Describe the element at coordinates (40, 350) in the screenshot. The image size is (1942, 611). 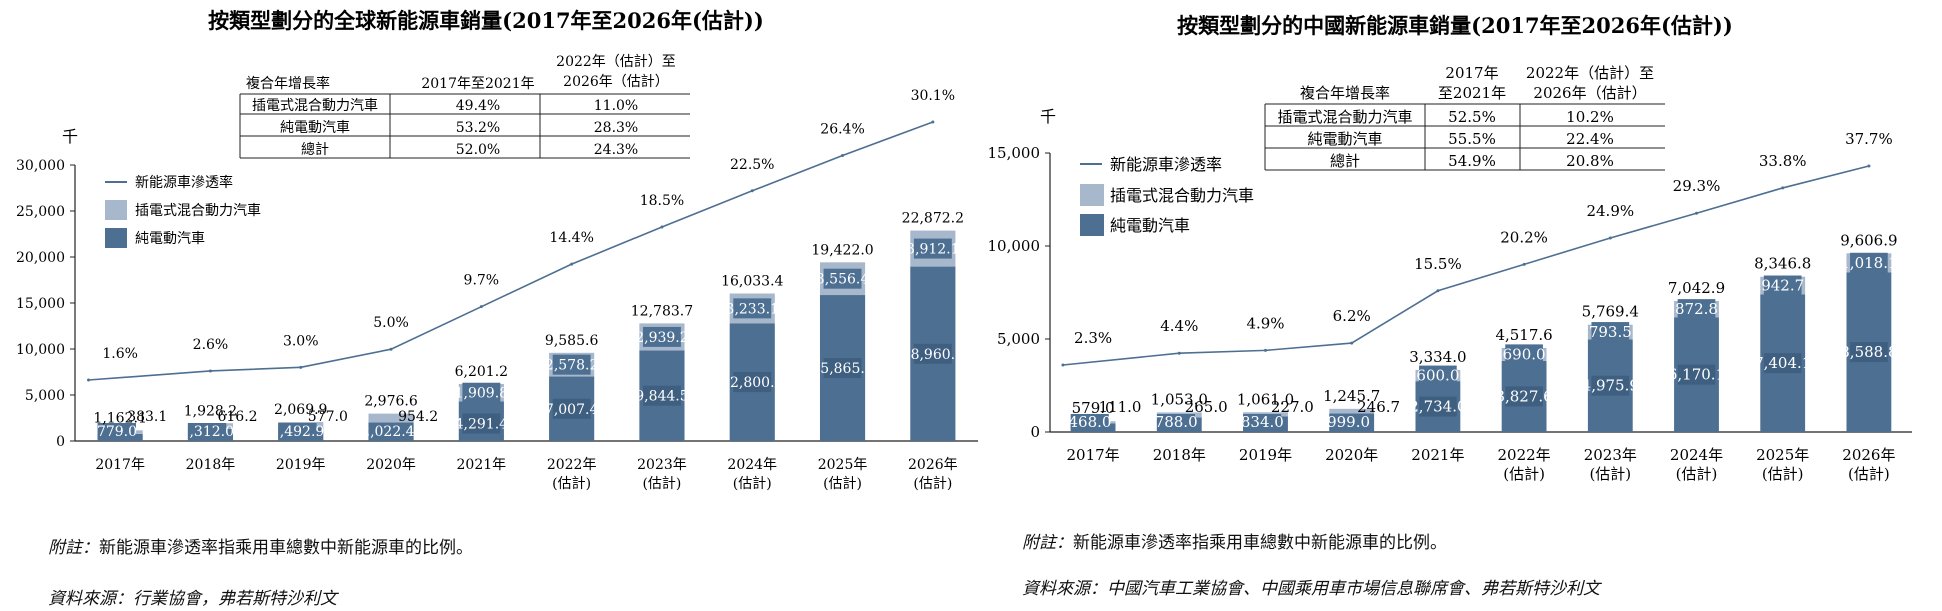
I see `left-y-tick-label: 10,000` at that location.